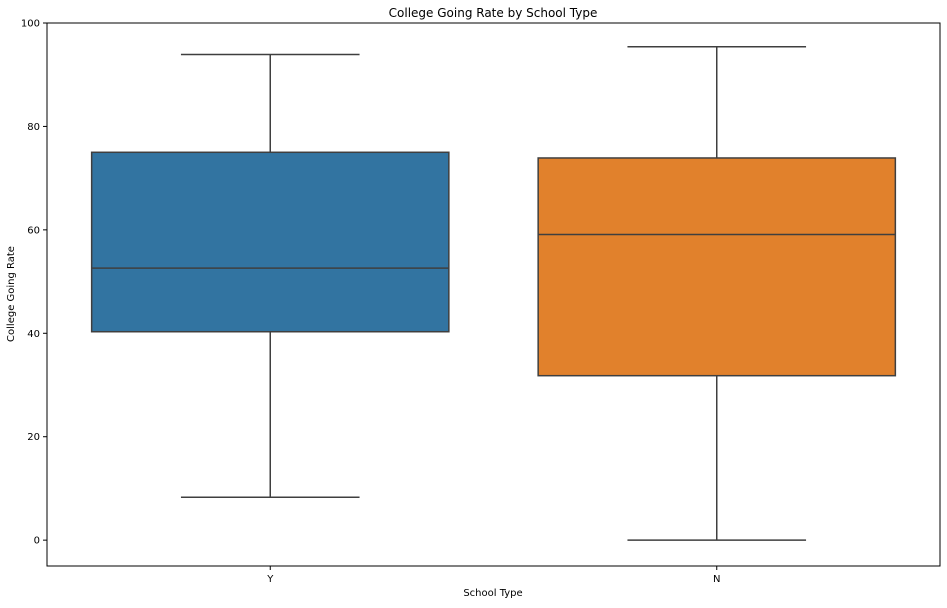  Describe the element at coordinates (270, 242) in the screenshot. I see `box-y` at that location.